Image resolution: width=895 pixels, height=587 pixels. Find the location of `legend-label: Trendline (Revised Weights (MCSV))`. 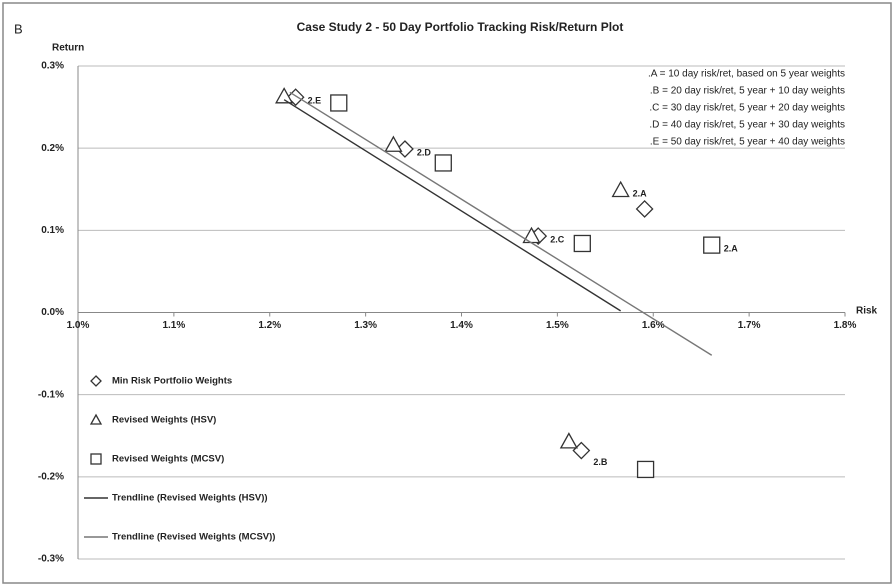

legend-label: Trendline (Revised Weights (MCSV)) is located at coordinates (193, 537).